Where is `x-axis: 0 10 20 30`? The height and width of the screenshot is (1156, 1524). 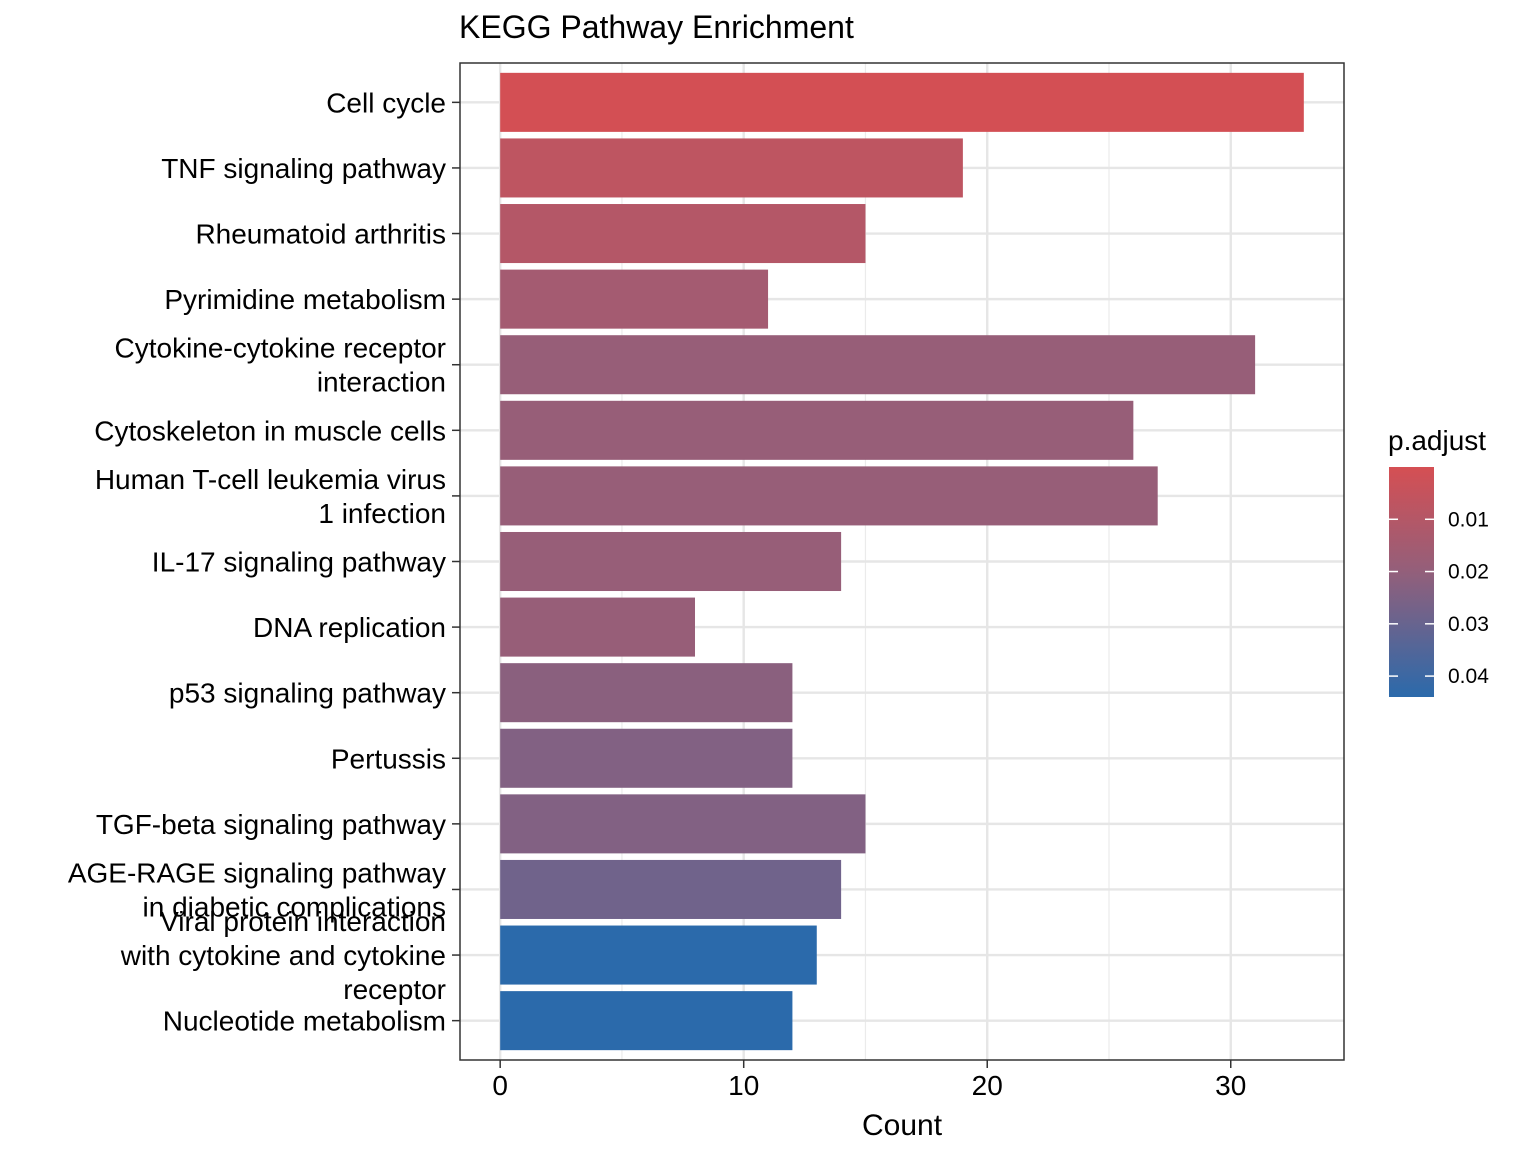 x-axis: 0 10 20 30 is located at coordinates (869, 1080).